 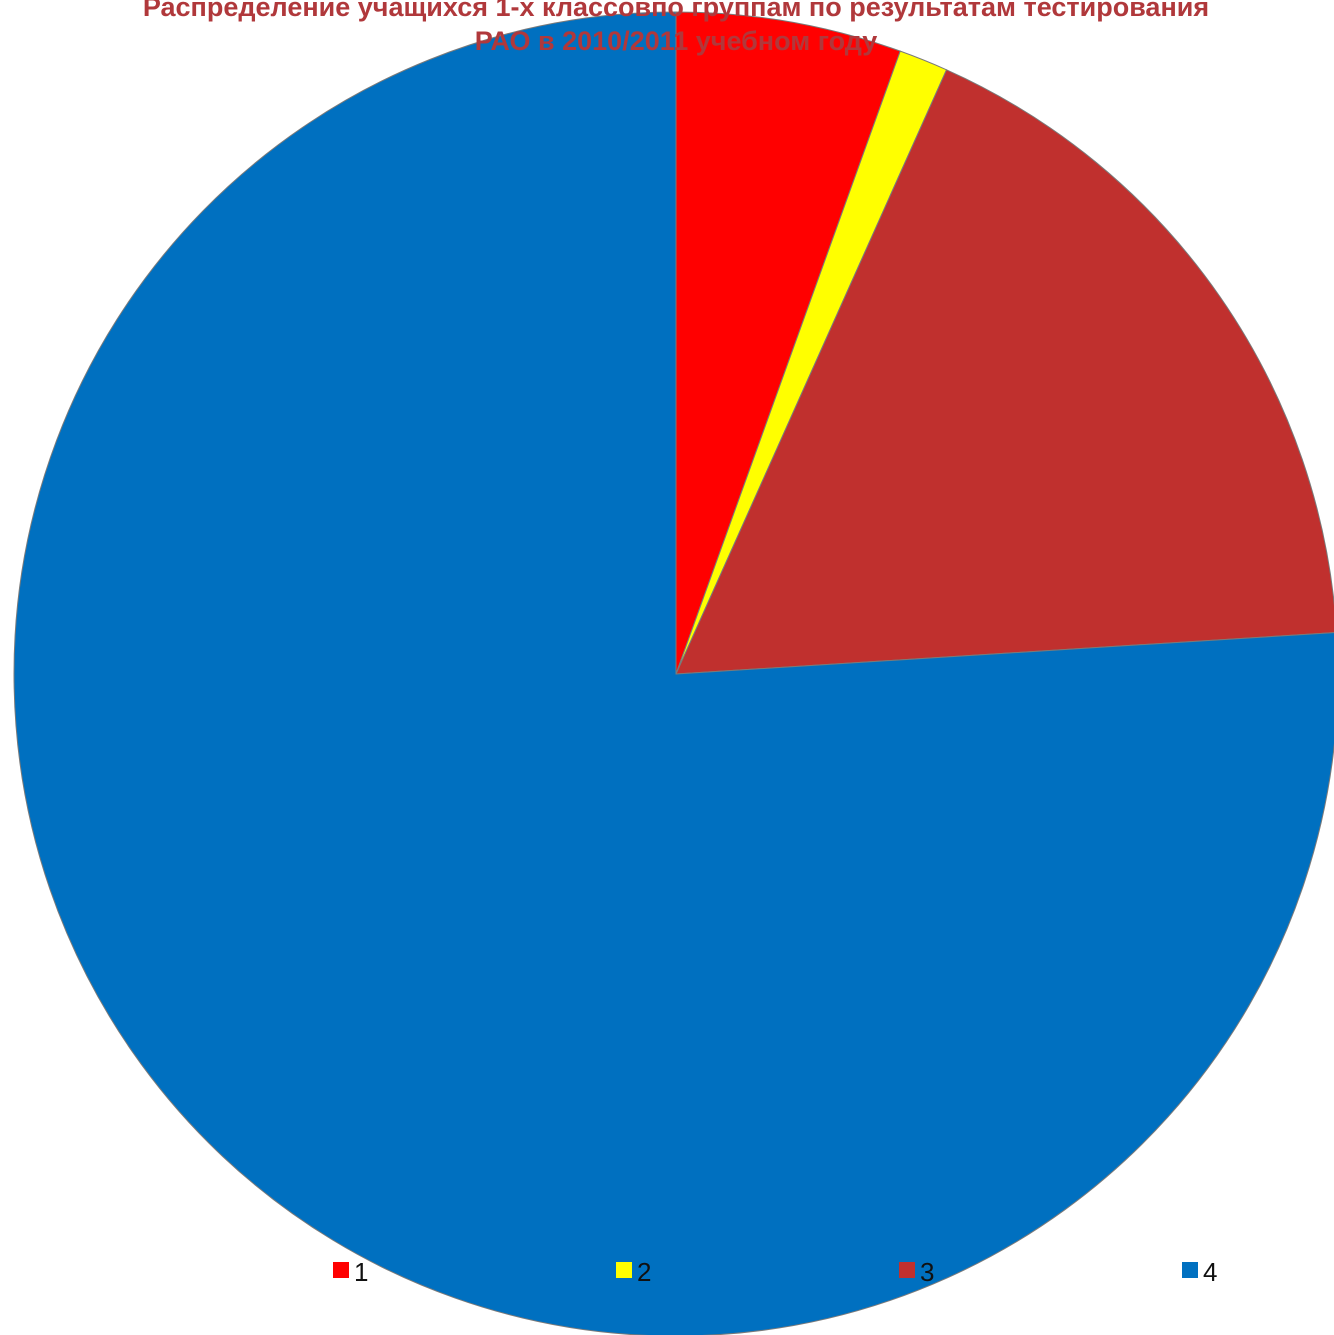 I want to click on legend-item-3: 3, so click(x=916, y=1272).